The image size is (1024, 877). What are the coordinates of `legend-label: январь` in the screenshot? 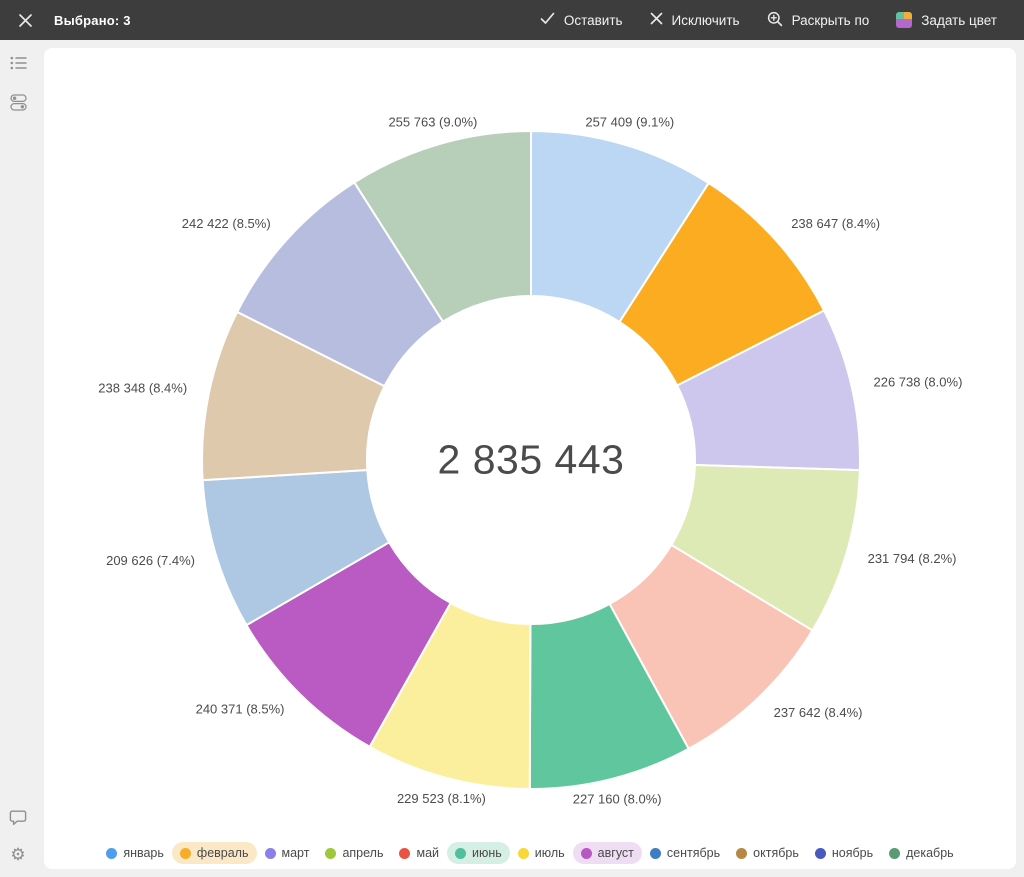 It's located at (143, 853).